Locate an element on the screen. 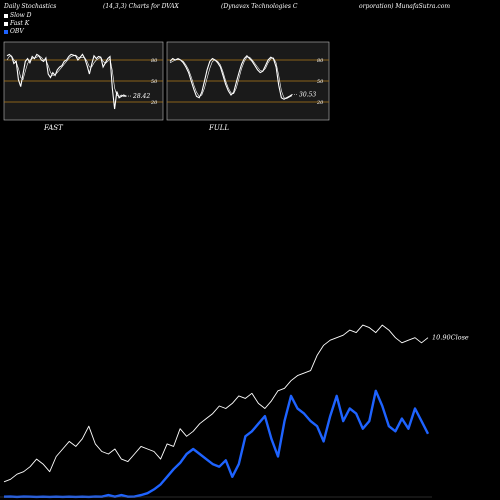  legend-obv-label: OBV is located at coordinates (17, 31).